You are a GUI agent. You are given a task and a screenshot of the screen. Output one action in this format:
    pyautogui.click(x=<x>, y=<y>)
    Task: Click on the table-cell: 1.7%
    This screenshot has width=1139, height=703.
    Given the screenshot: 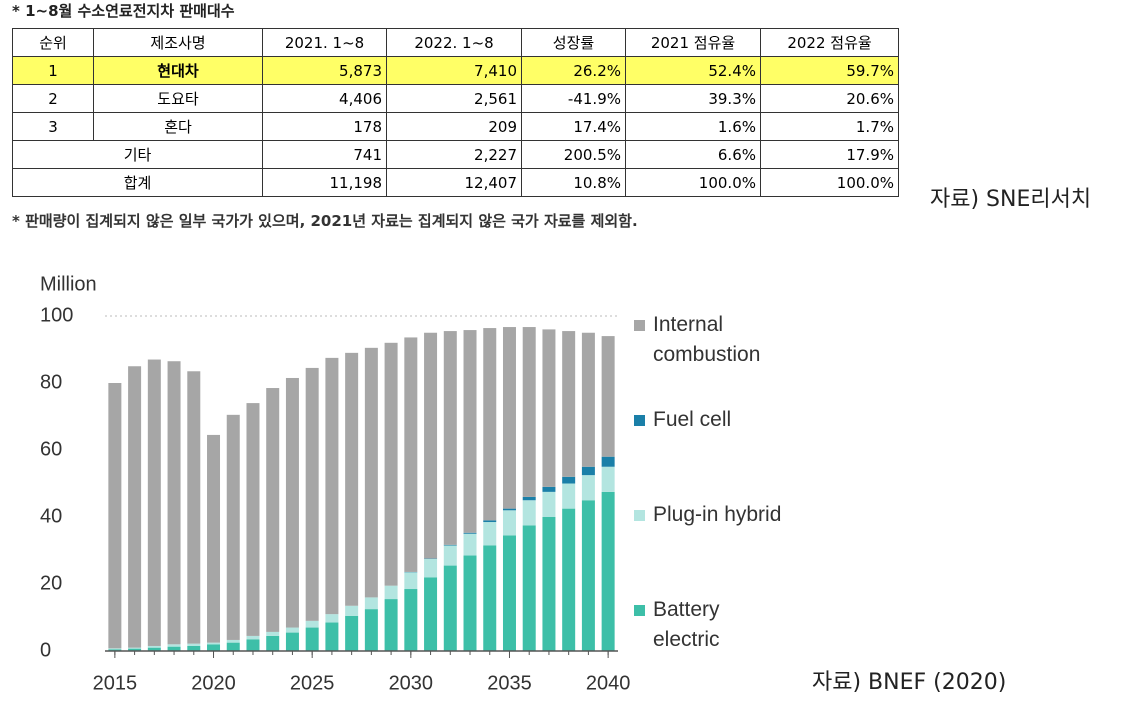 What is the action you would take?
    pyautogui.click(x=829, y=126)
    